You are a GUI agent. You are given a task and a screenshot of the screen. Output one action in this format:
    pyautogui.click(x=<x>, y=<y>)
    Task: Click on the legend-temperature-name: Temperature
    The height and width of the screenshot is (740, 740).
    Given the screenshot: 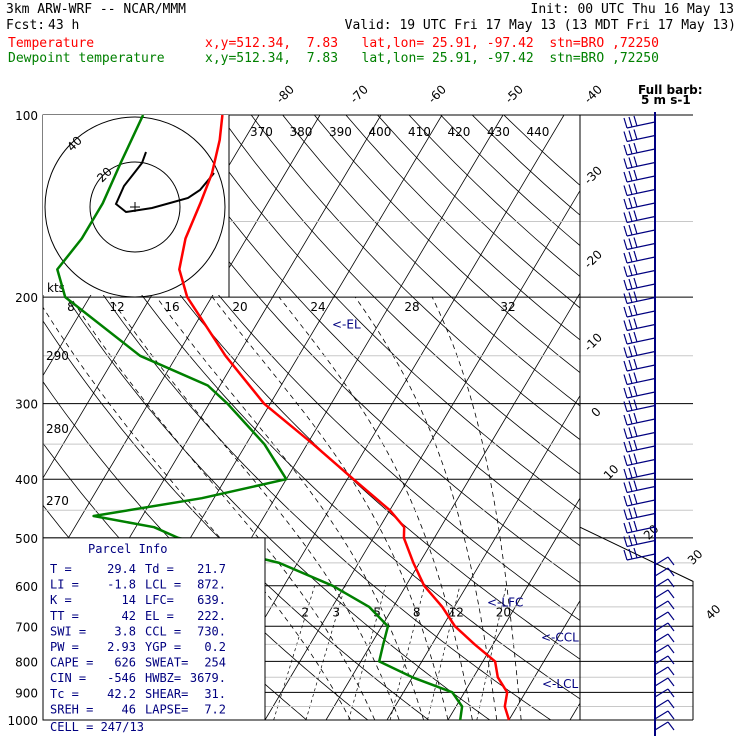 What is the action you would take?
    pyautogui.click(x=51, y=43)
    